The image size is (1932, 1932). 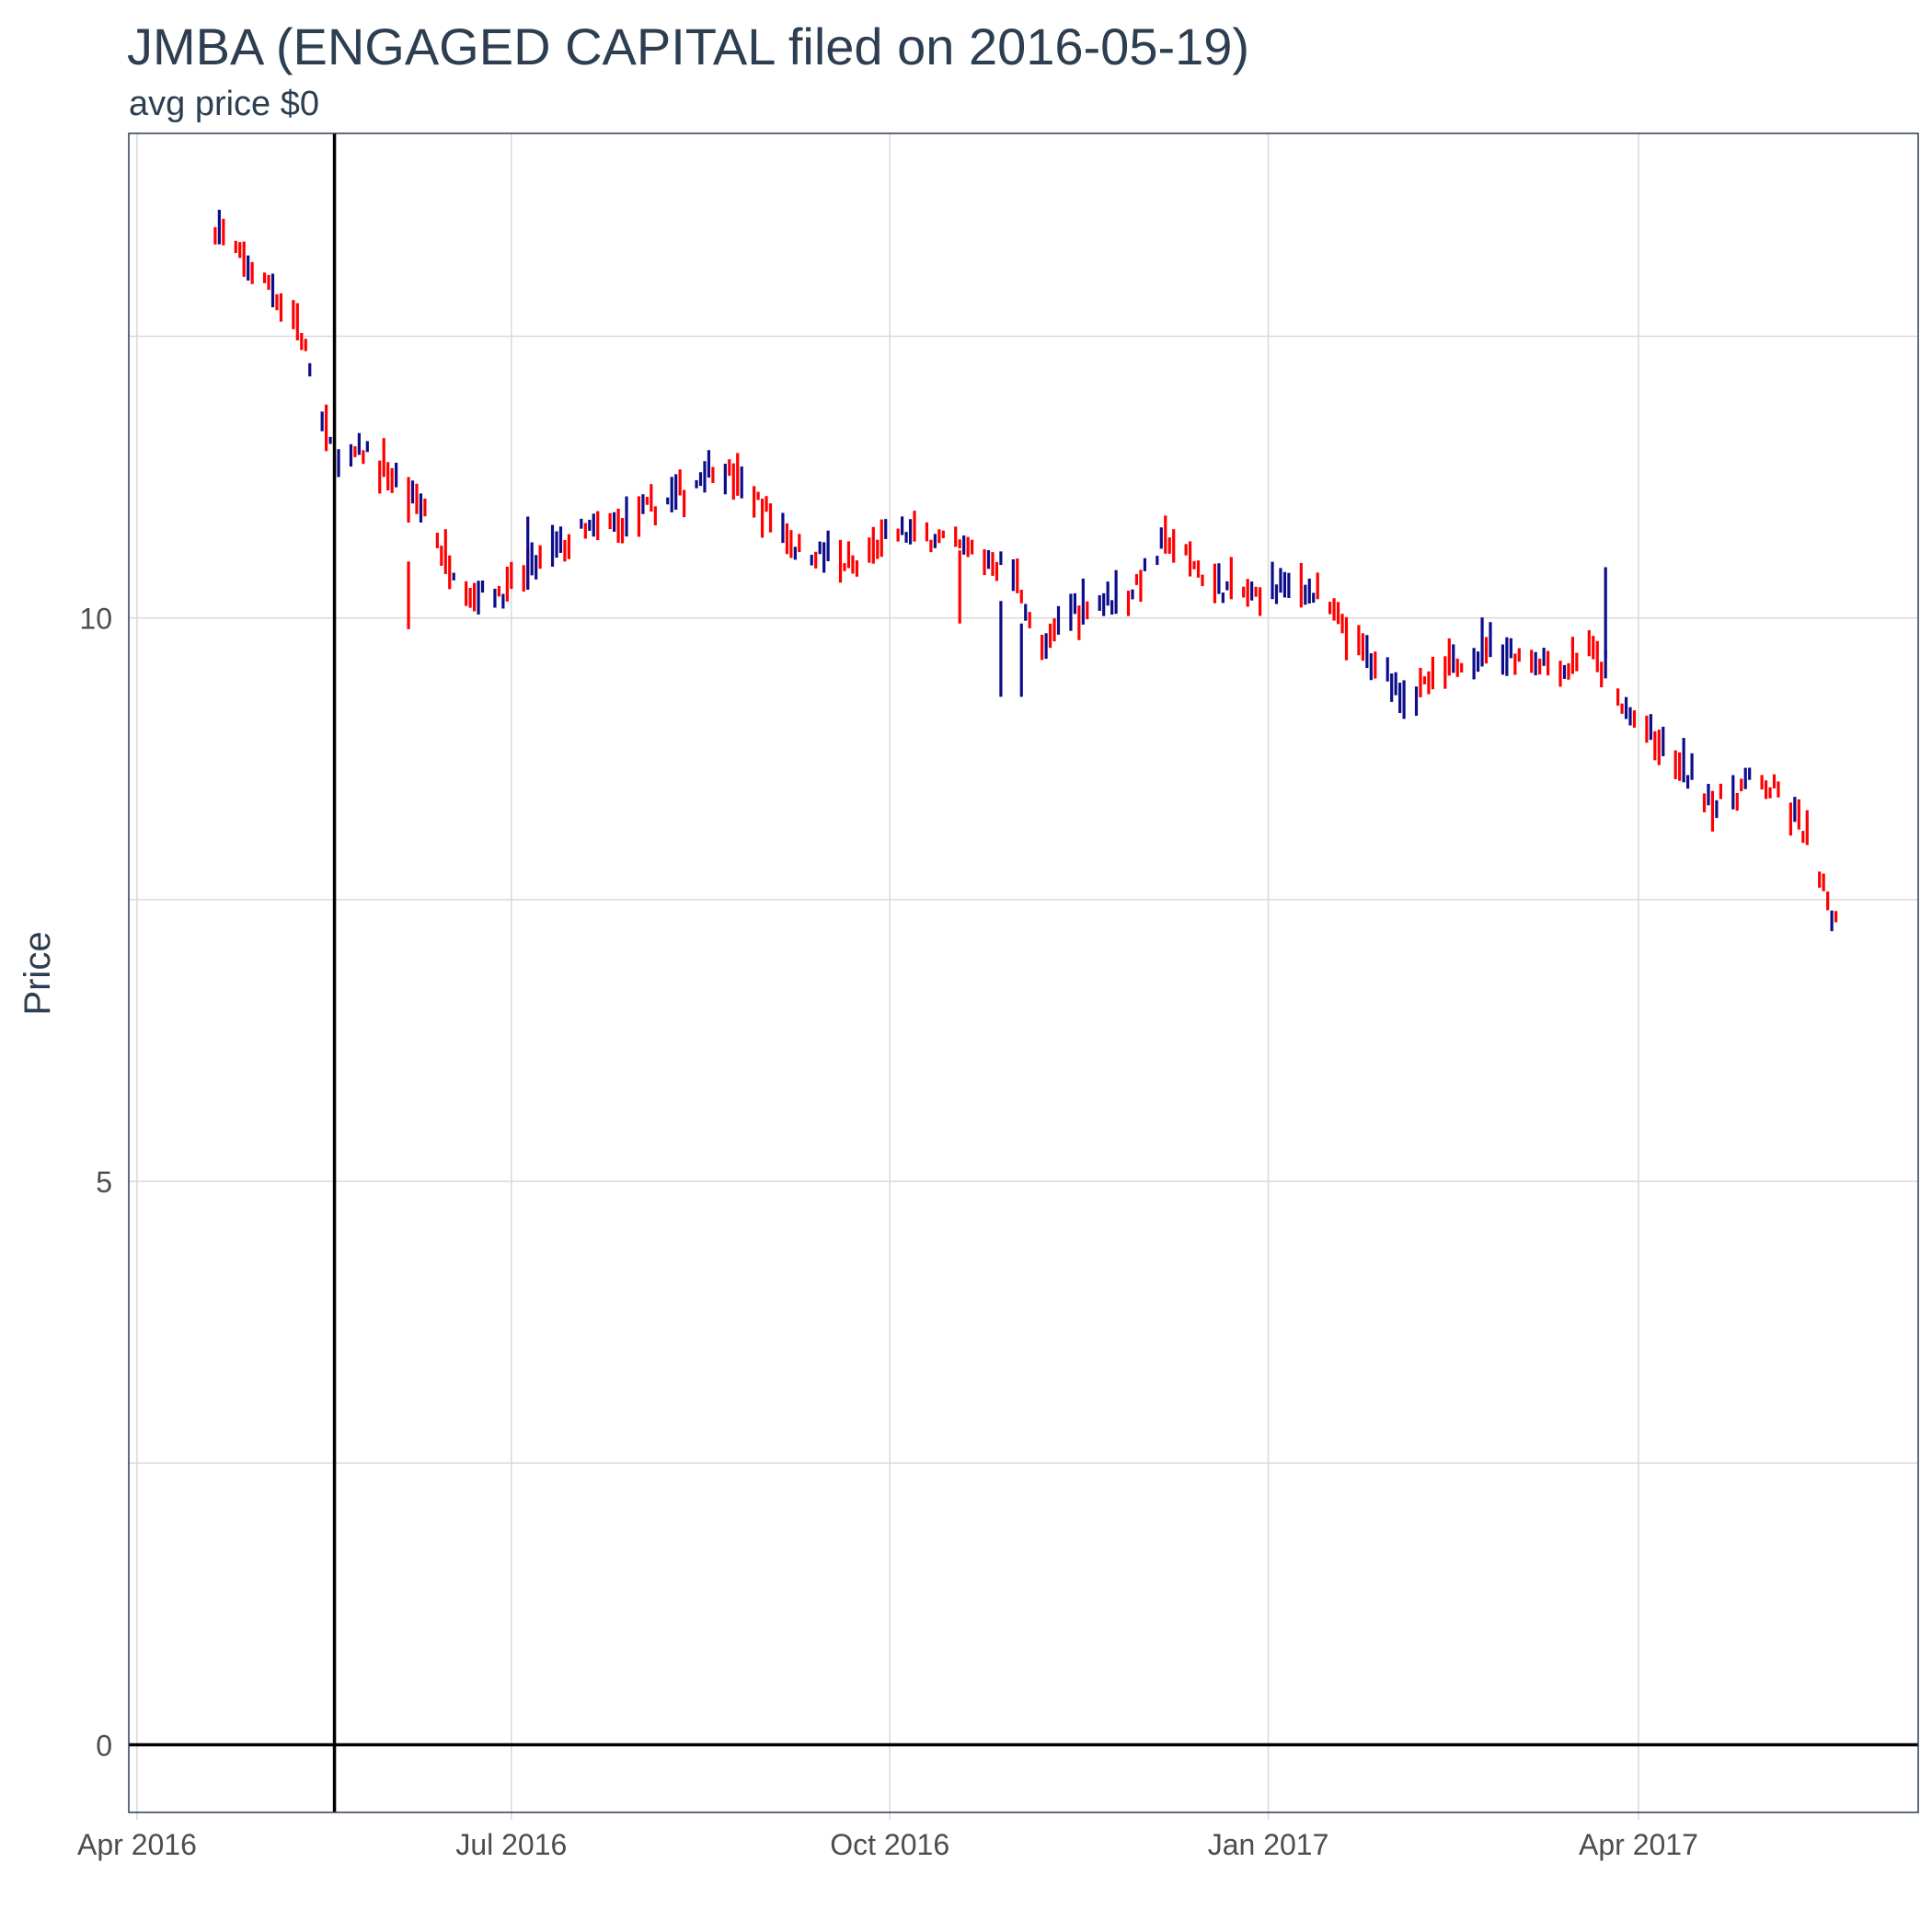 What do you see at coordinates (1638, 1844) in the screenshot?
I see `x-tick-label: Apr 2017` at bounding box center [1638, 1844].